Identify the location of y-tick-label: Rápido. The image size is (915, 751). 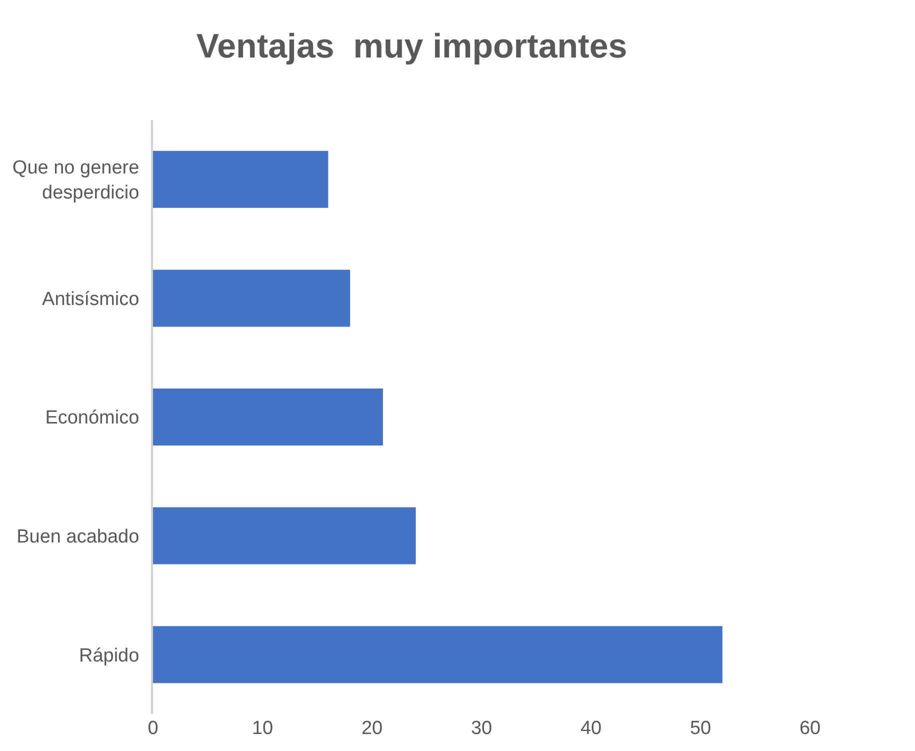
(109, 655).